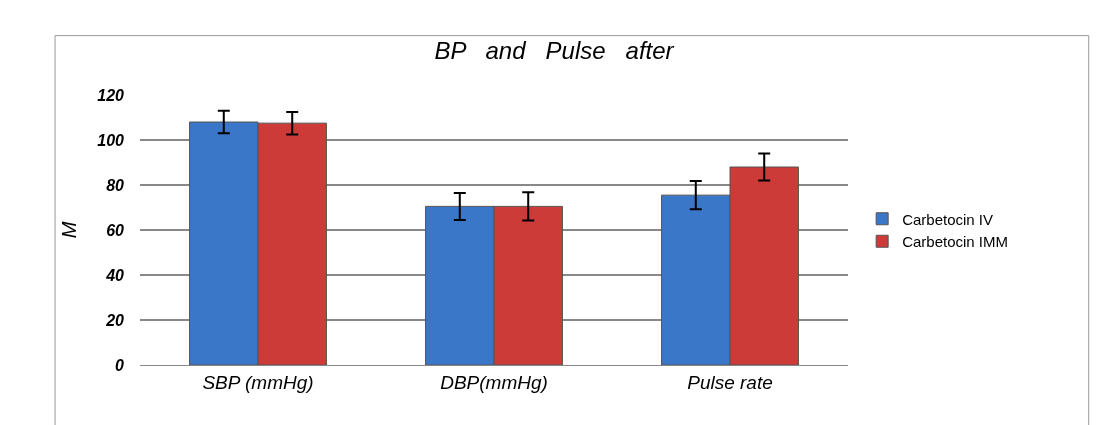 The height and width of the screenshot is (425, 1108). I want to click on y-tick-label: 80, so click(115, 185).